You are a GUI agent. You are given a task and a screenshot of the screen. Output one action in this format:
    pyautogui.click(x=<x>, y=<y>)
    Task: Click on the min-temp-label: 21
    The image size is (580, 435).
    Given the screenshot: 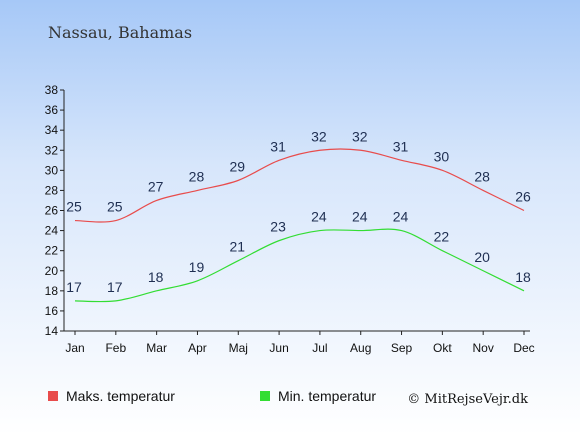 What is the action you would take?
    pyautogui.click(x=237, y=247)
    